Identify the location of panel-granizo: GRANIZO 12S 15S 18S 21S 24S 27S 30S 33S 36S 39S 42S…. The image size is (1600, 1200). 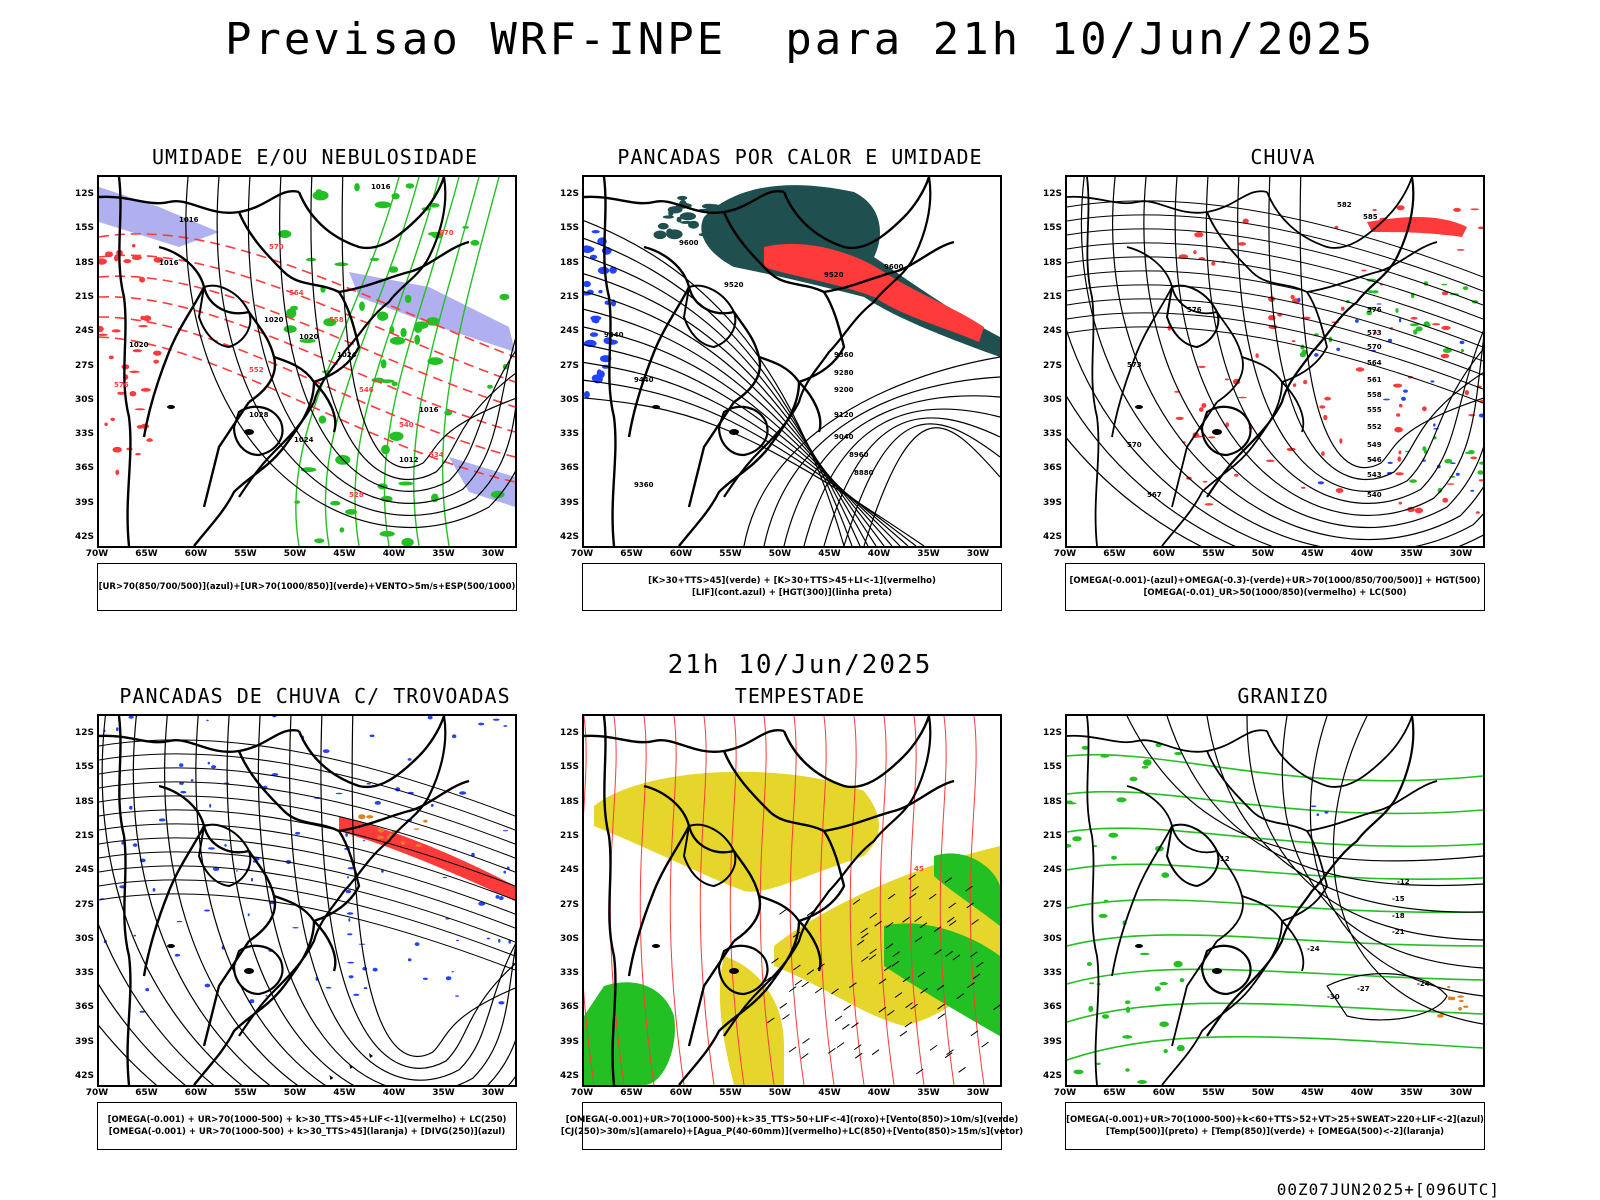
(1268, 924).